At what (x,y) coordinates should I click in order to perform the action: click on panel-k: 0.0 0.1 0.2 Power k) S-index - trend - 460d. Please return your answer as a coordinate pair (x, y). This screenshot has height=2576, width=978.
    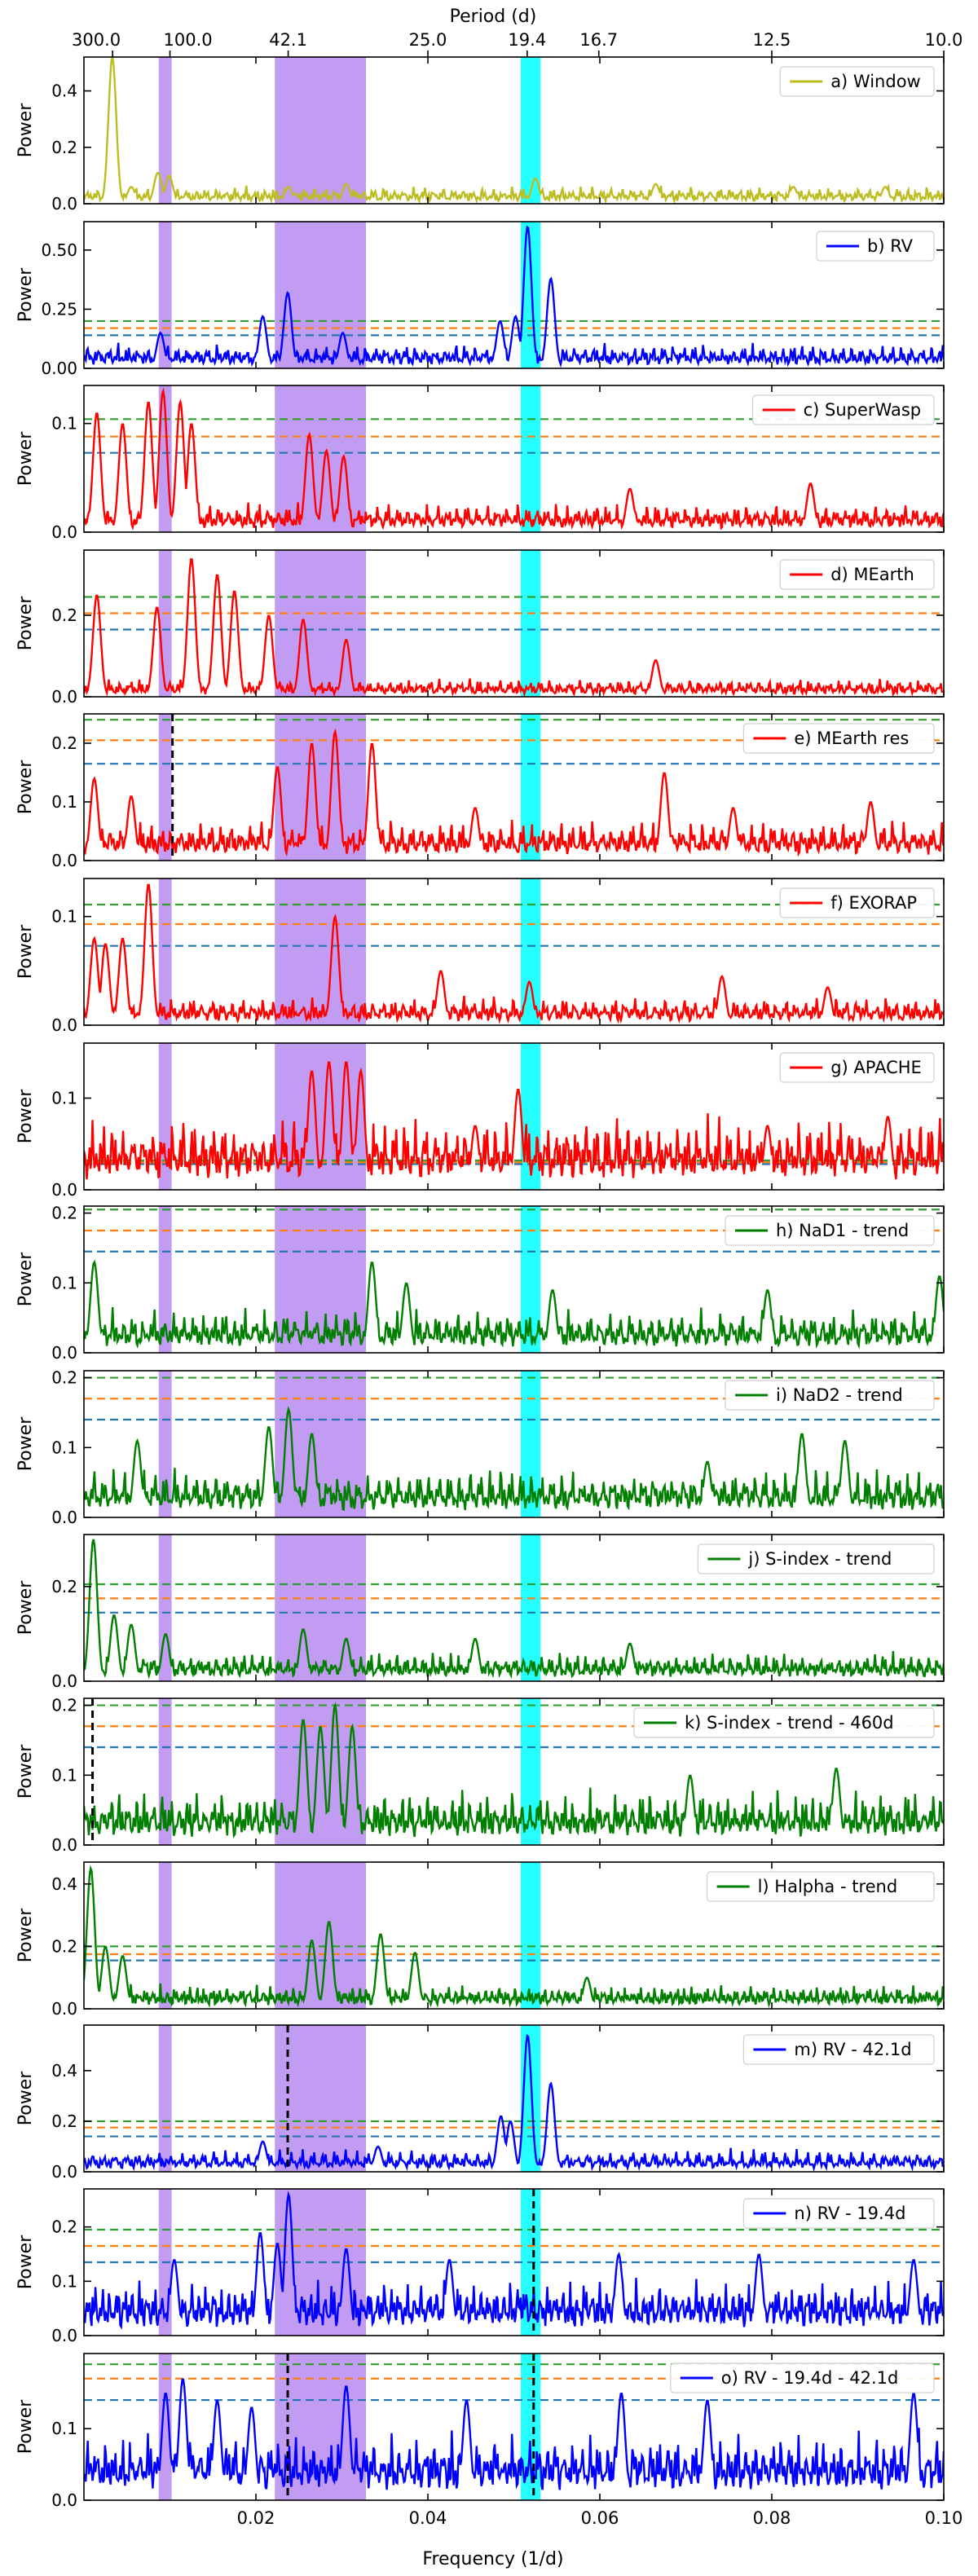
    Looking at the image, I should click on (480, 1776).